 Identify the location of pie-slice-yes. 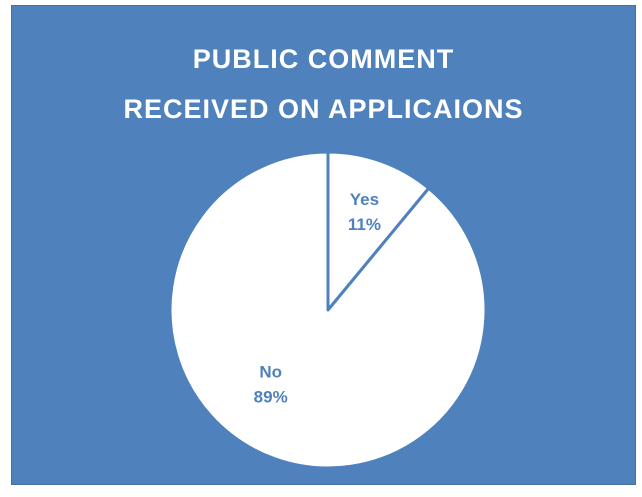
(378, 231).